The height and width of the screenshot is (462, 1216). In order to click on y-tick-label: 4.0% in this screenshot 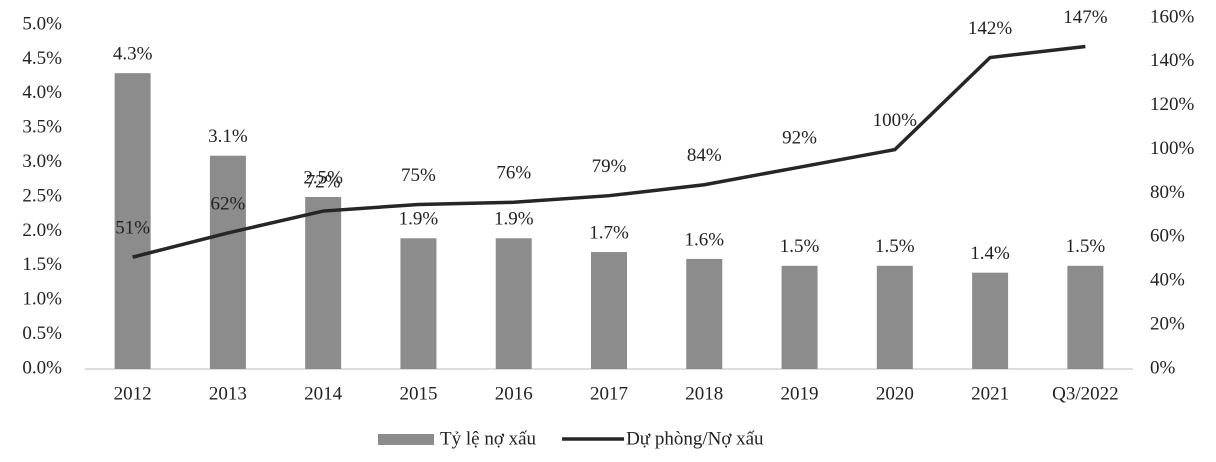, I will do `click(42, 92)`.